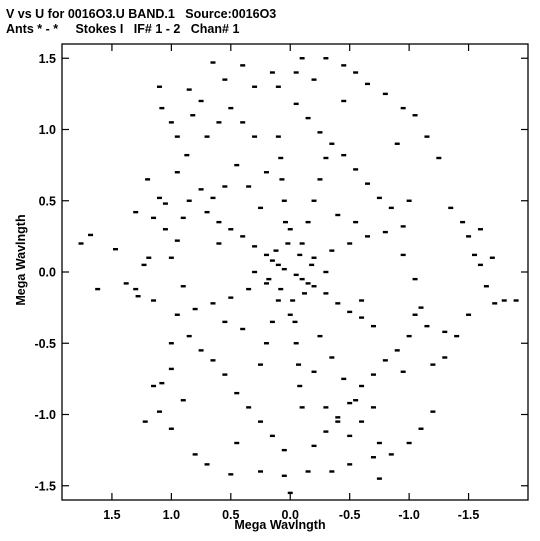 This screenshot has width=540, height=541. Describe the element at coordinates (47, 273) in the screenshot. I see `y-tick-label: 0.0` at that location.